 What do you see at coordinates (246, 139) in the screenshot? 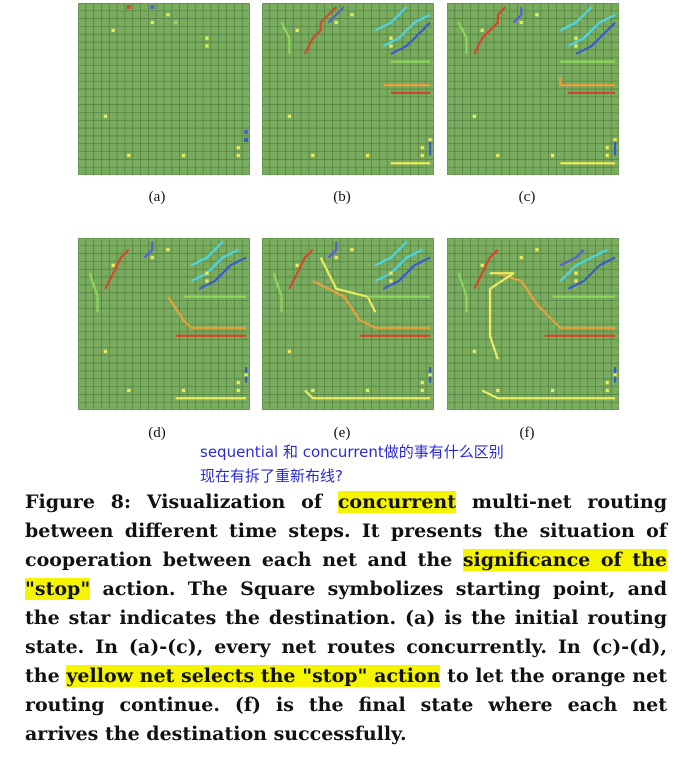
I see `start-marker-blue` at bounding box center [246, 139].